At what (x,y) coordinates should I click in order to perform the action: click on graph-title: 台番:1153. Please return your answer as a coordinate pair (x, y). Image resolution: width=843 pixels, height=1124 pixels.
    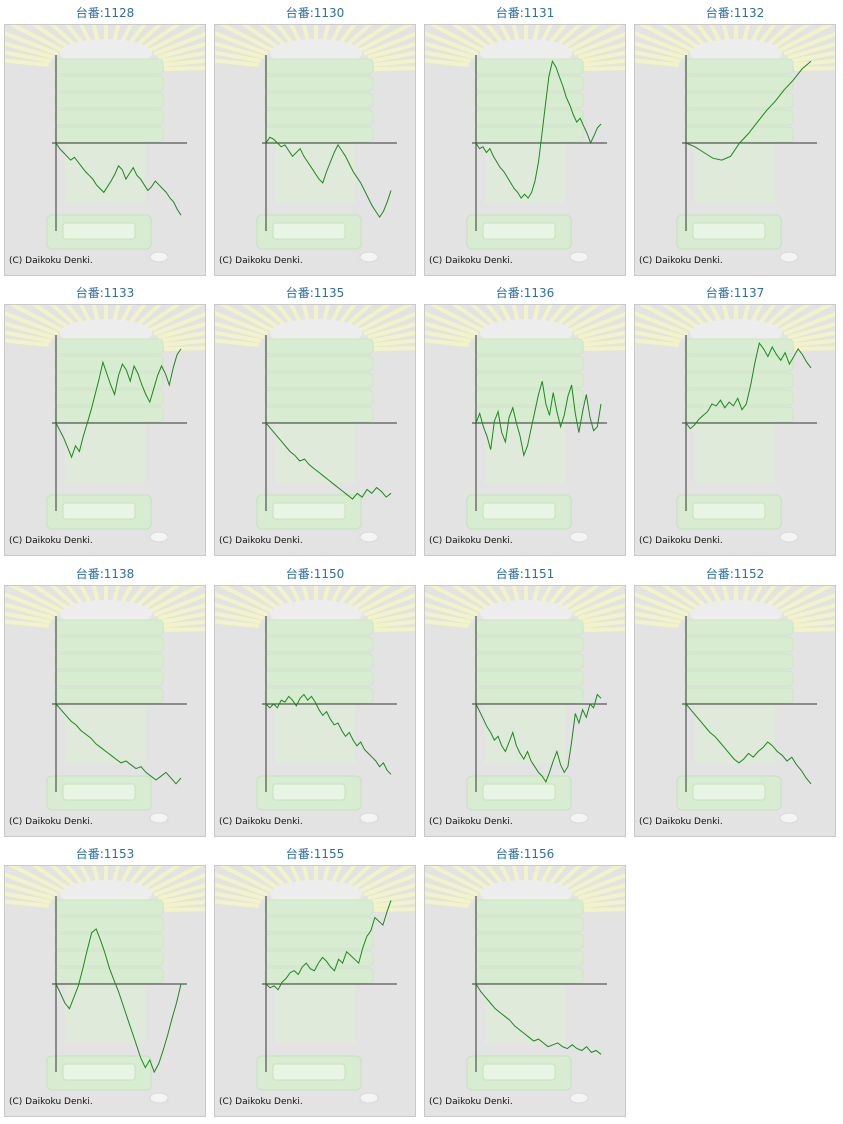
    Looking at the image, I should click on (105, 854).